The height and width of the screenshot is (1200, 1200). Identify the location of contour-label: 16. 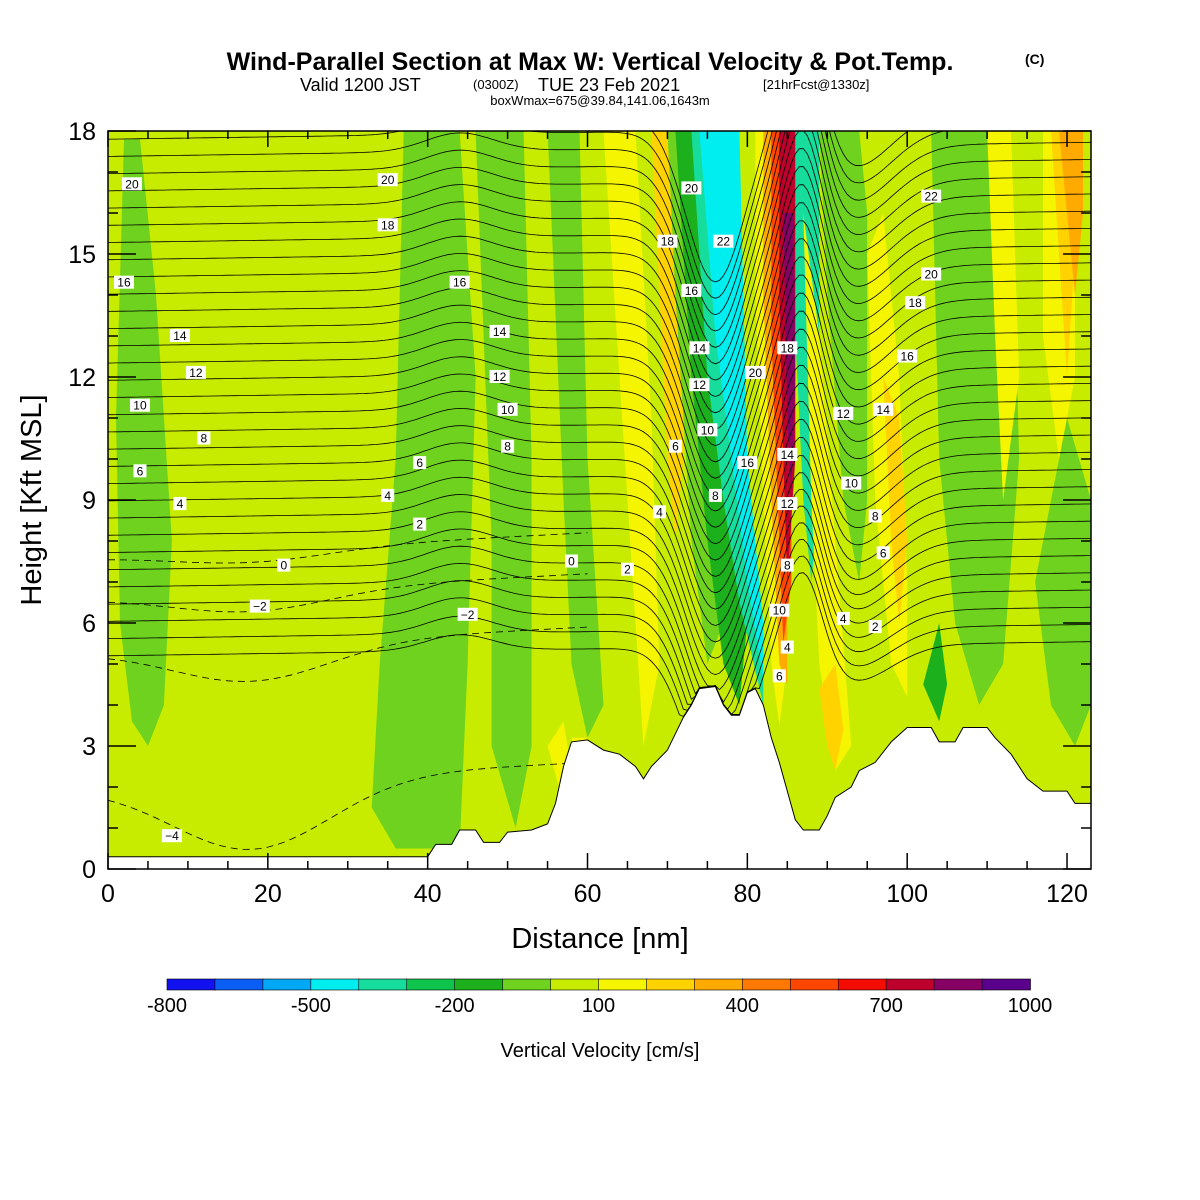
(747, 463).